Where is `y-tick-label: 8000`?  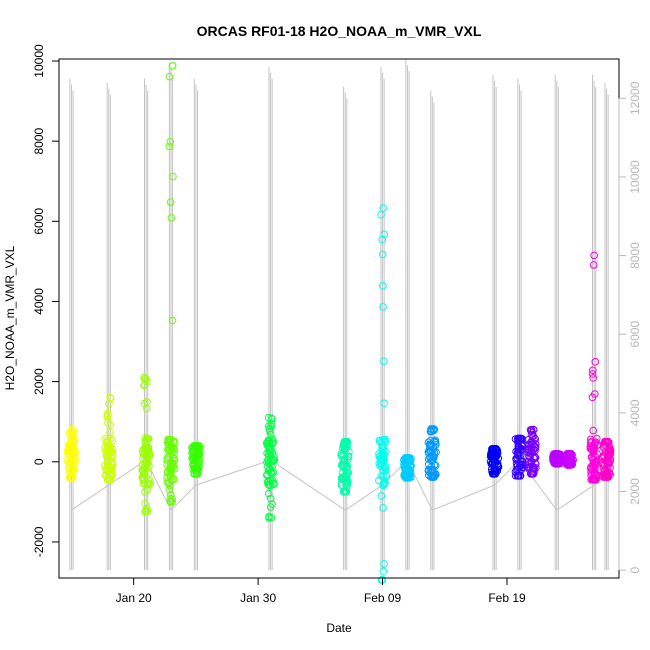 y-tick-label: 8000 is located at coordinates (39, 140).